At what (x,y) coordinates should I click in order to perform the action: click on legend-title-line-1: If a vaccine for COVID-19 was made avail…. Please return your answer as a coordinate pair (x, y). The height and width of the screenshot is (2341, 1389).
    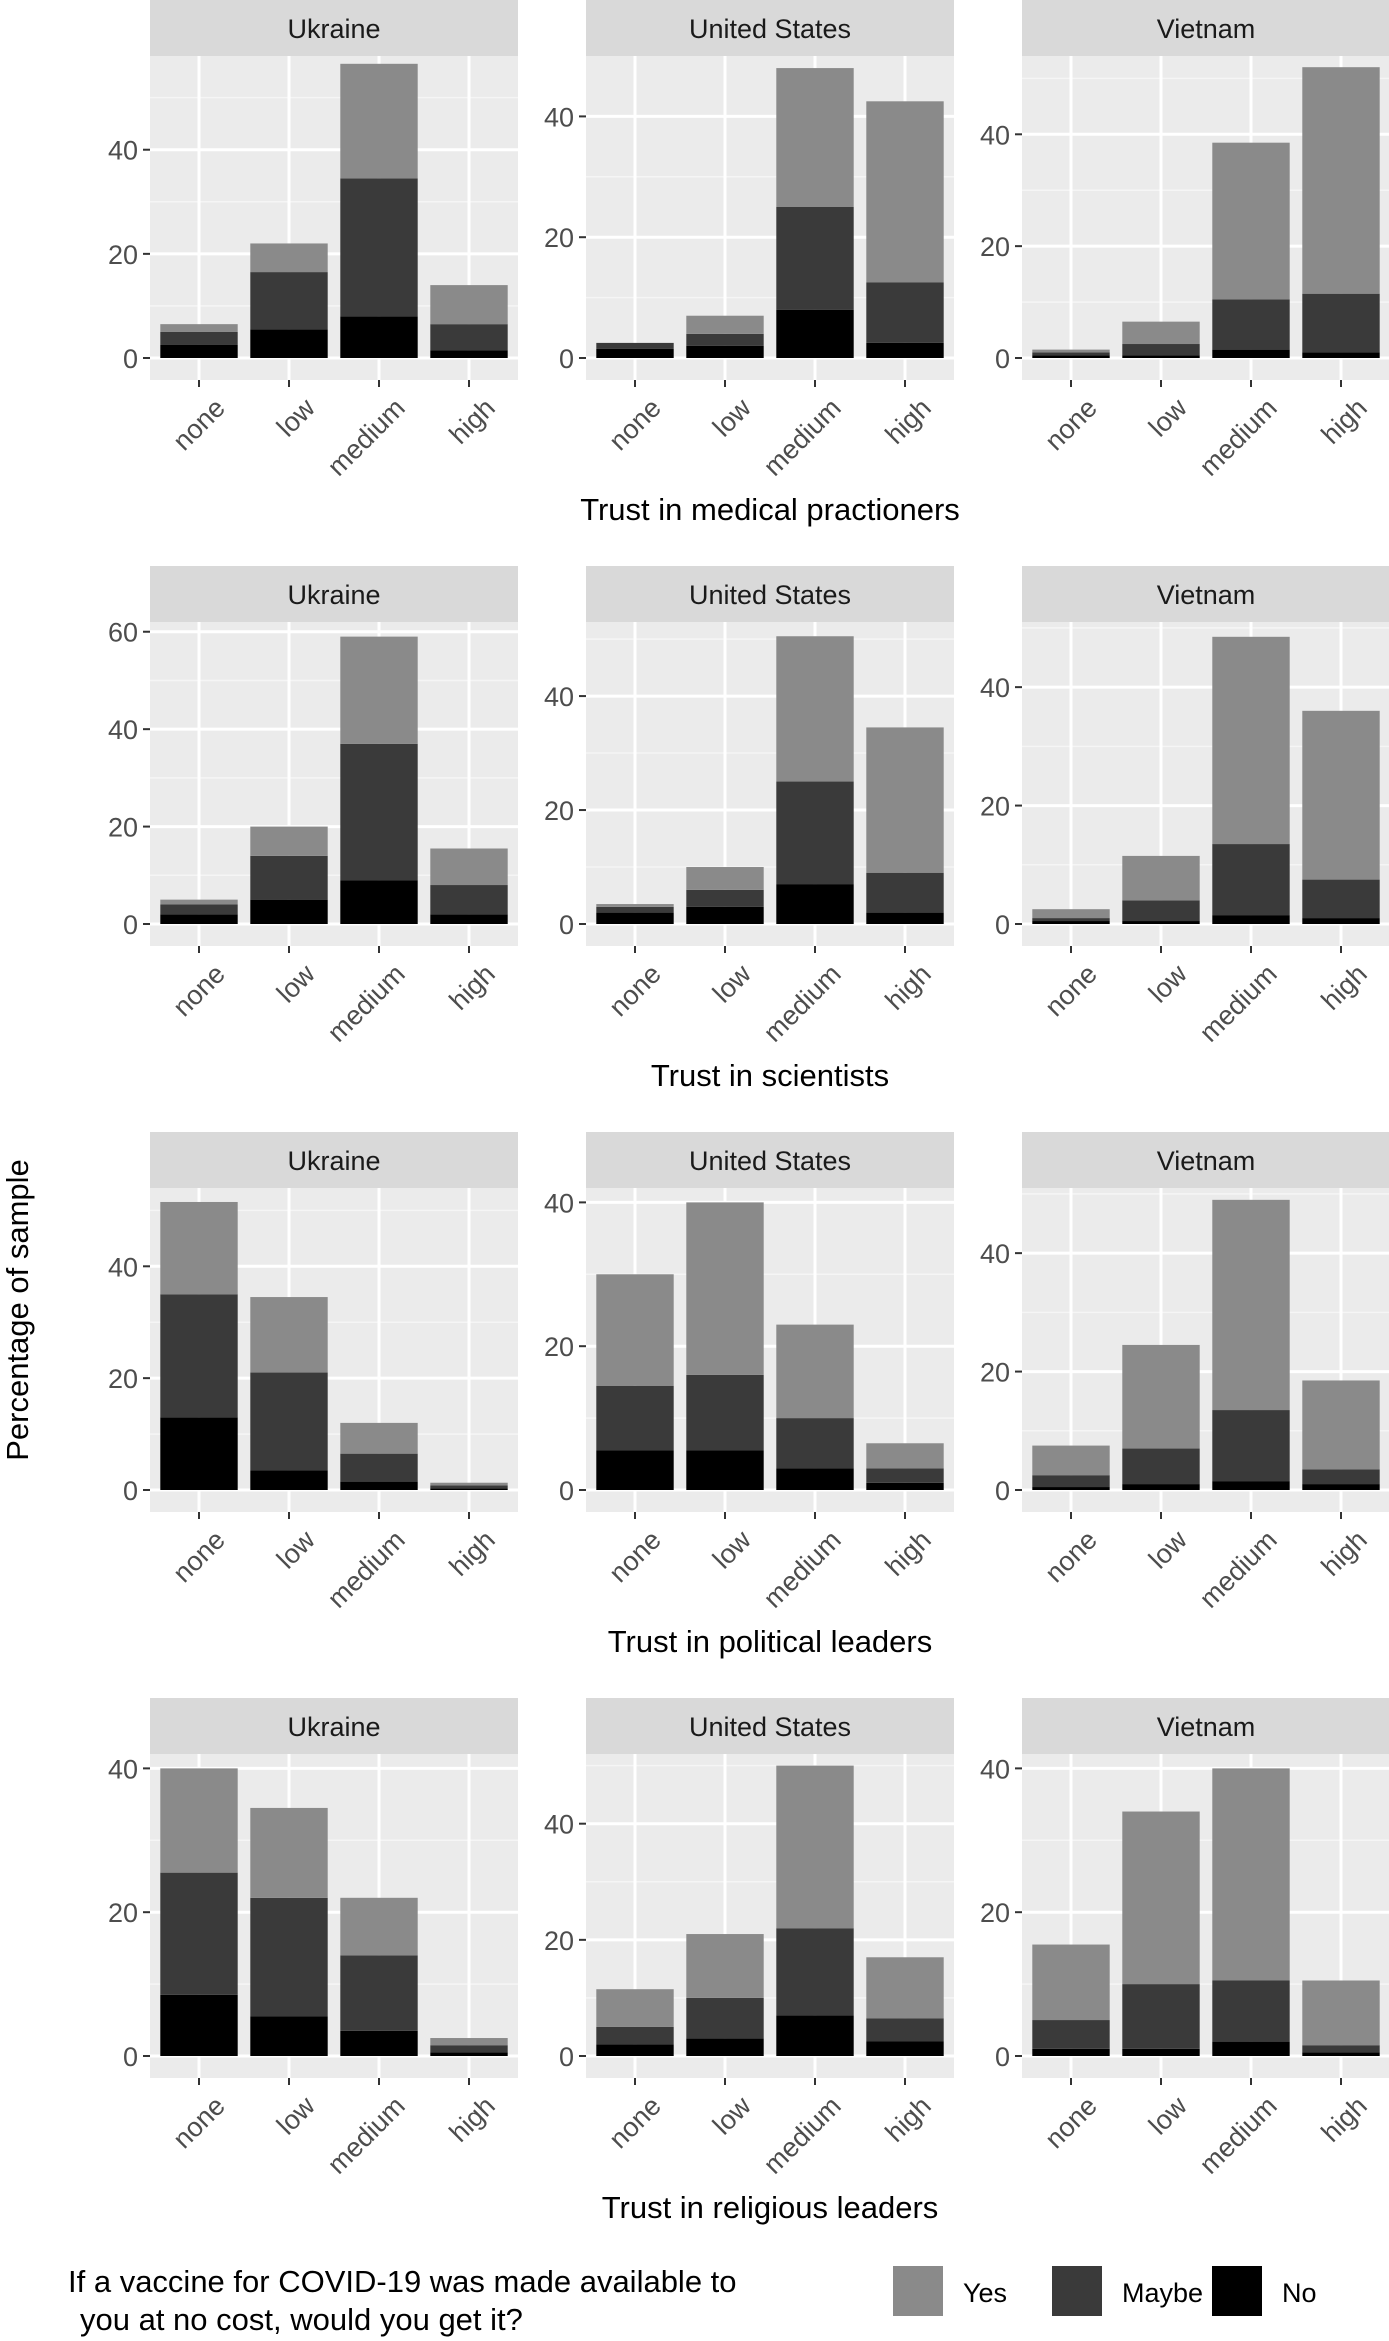
    Looking at the image, I should click on (402, 2281).